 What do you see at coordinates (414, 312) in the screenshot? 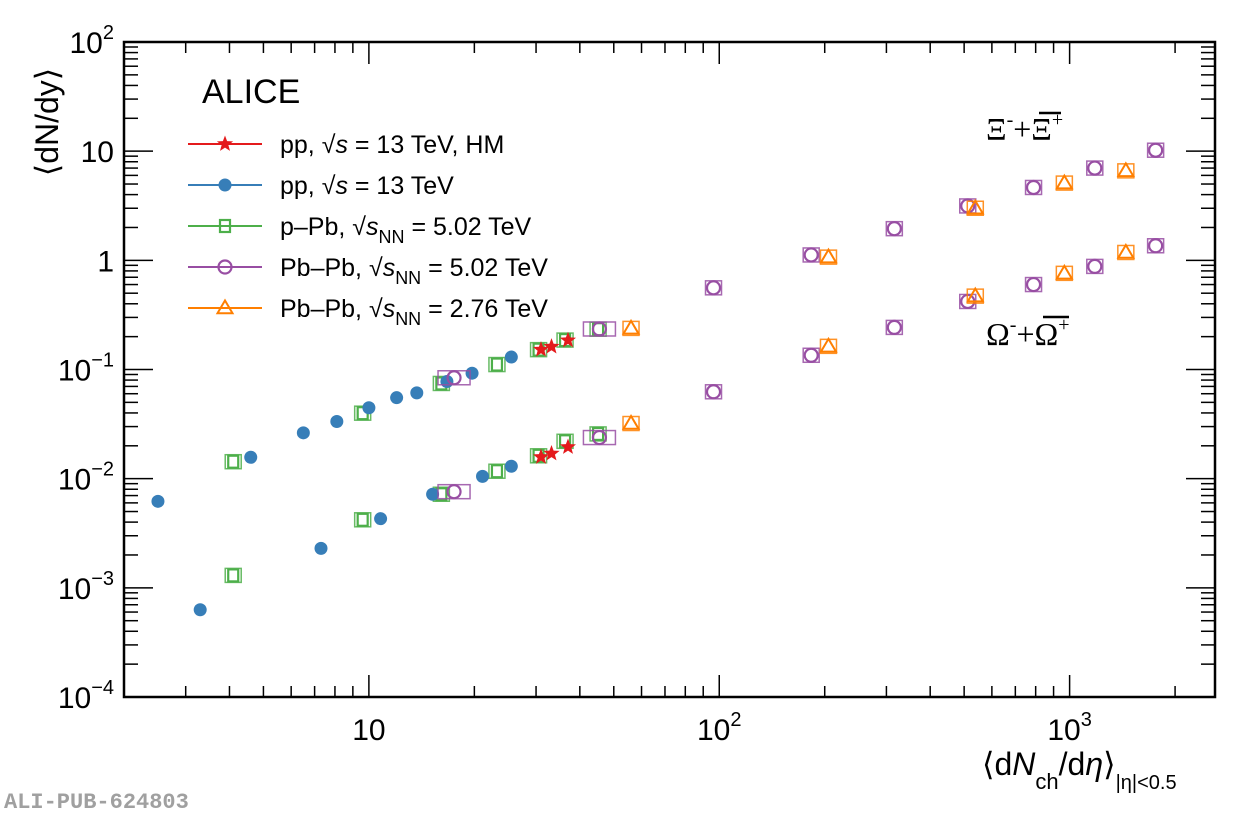
I see `legend-entry: Pb–Pb, √sNN = 2.76 TeV` at bounding box center [414, 312].